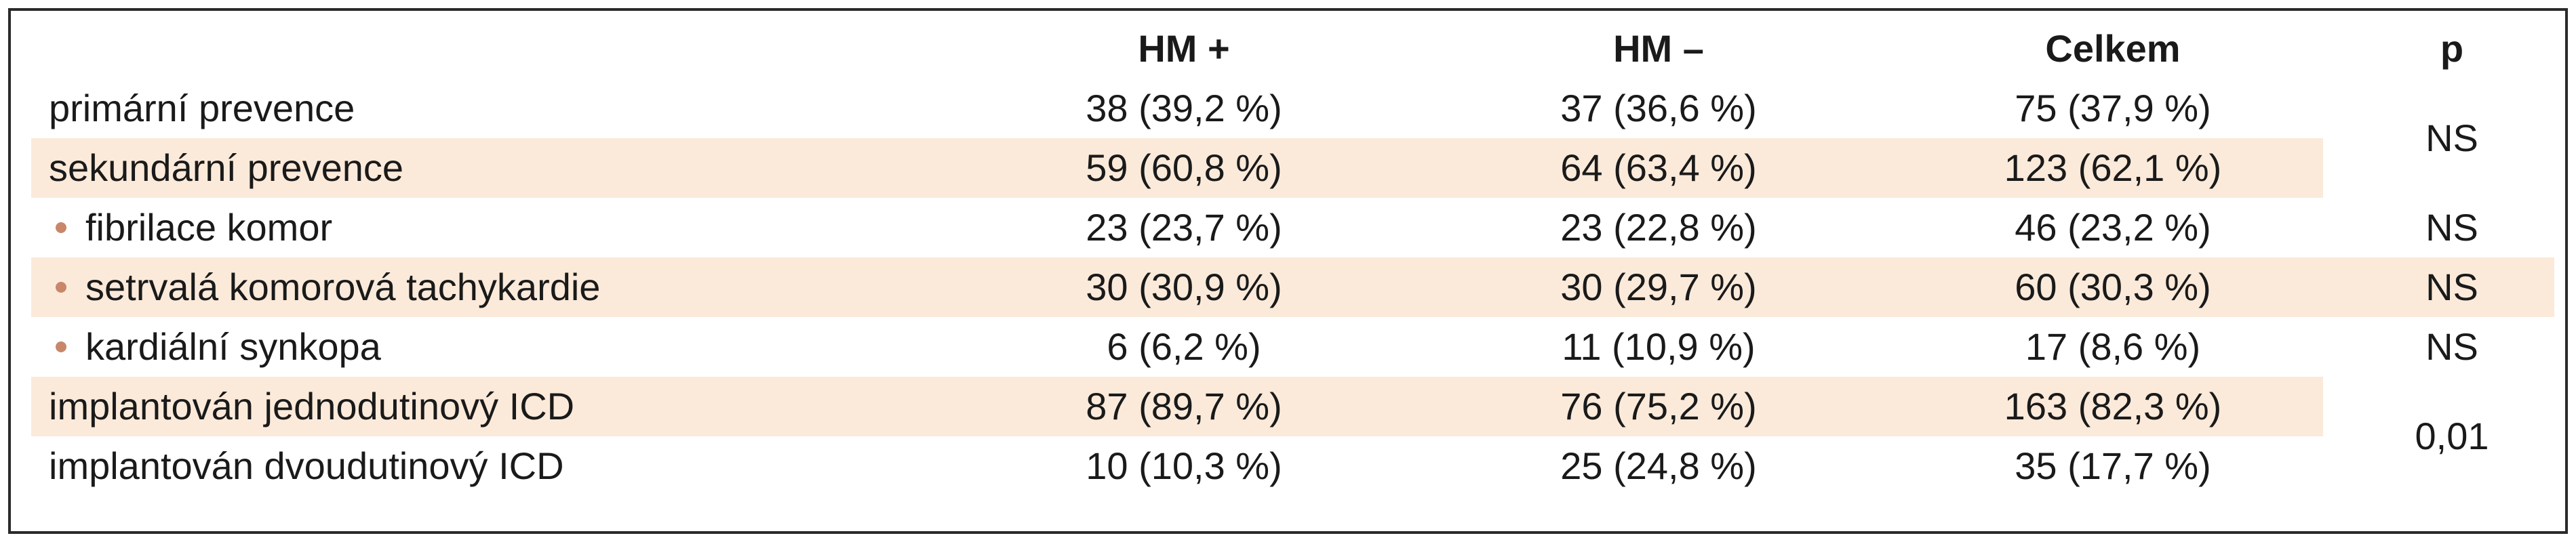 This screenshot has width=2576, height=542. I want to click on row-label: setrvalá komorová tachykardie, so click(343, 287).